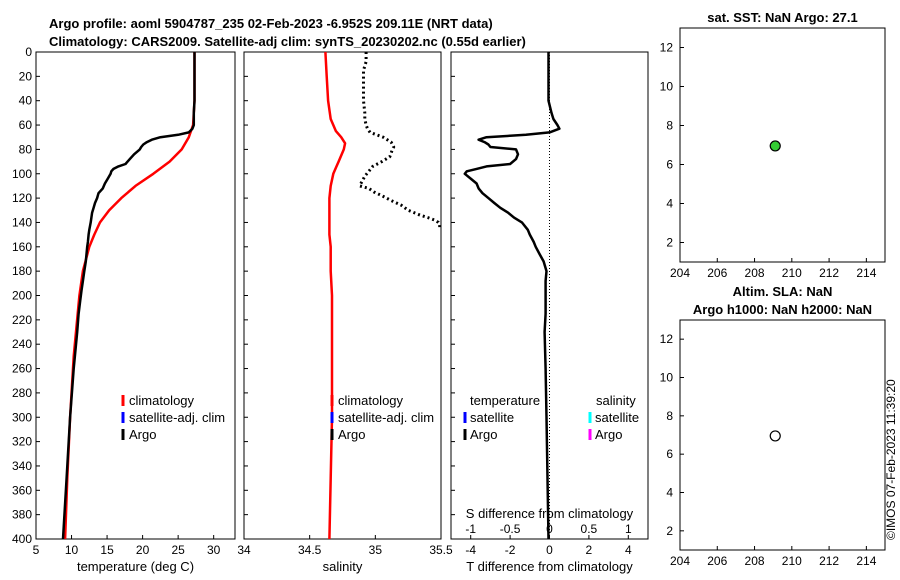  What do you see at coordinates (616, 400) in the screenshot?
I see `difference-legend-title: salinity` at bounding box center [616, 400].